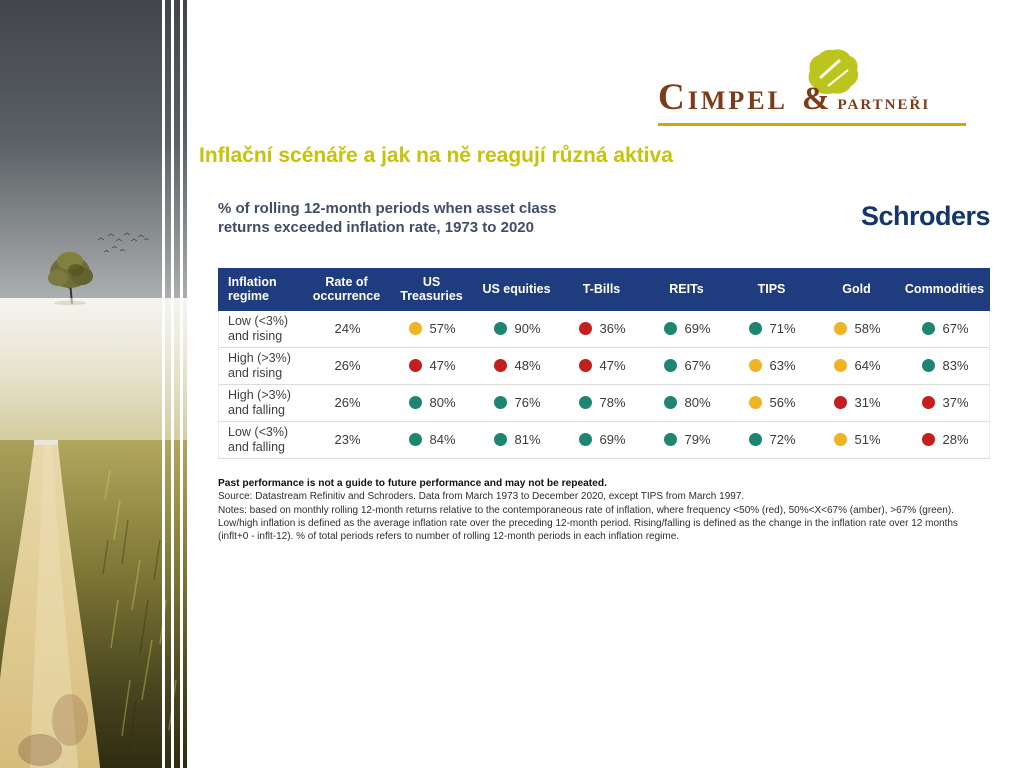 The width and height of the screenshot is (1024, 768). What do you see at coordinates (612, 402) in the screenshot?
I see `percentage-value: 78%` at bounding box center [612, 402].